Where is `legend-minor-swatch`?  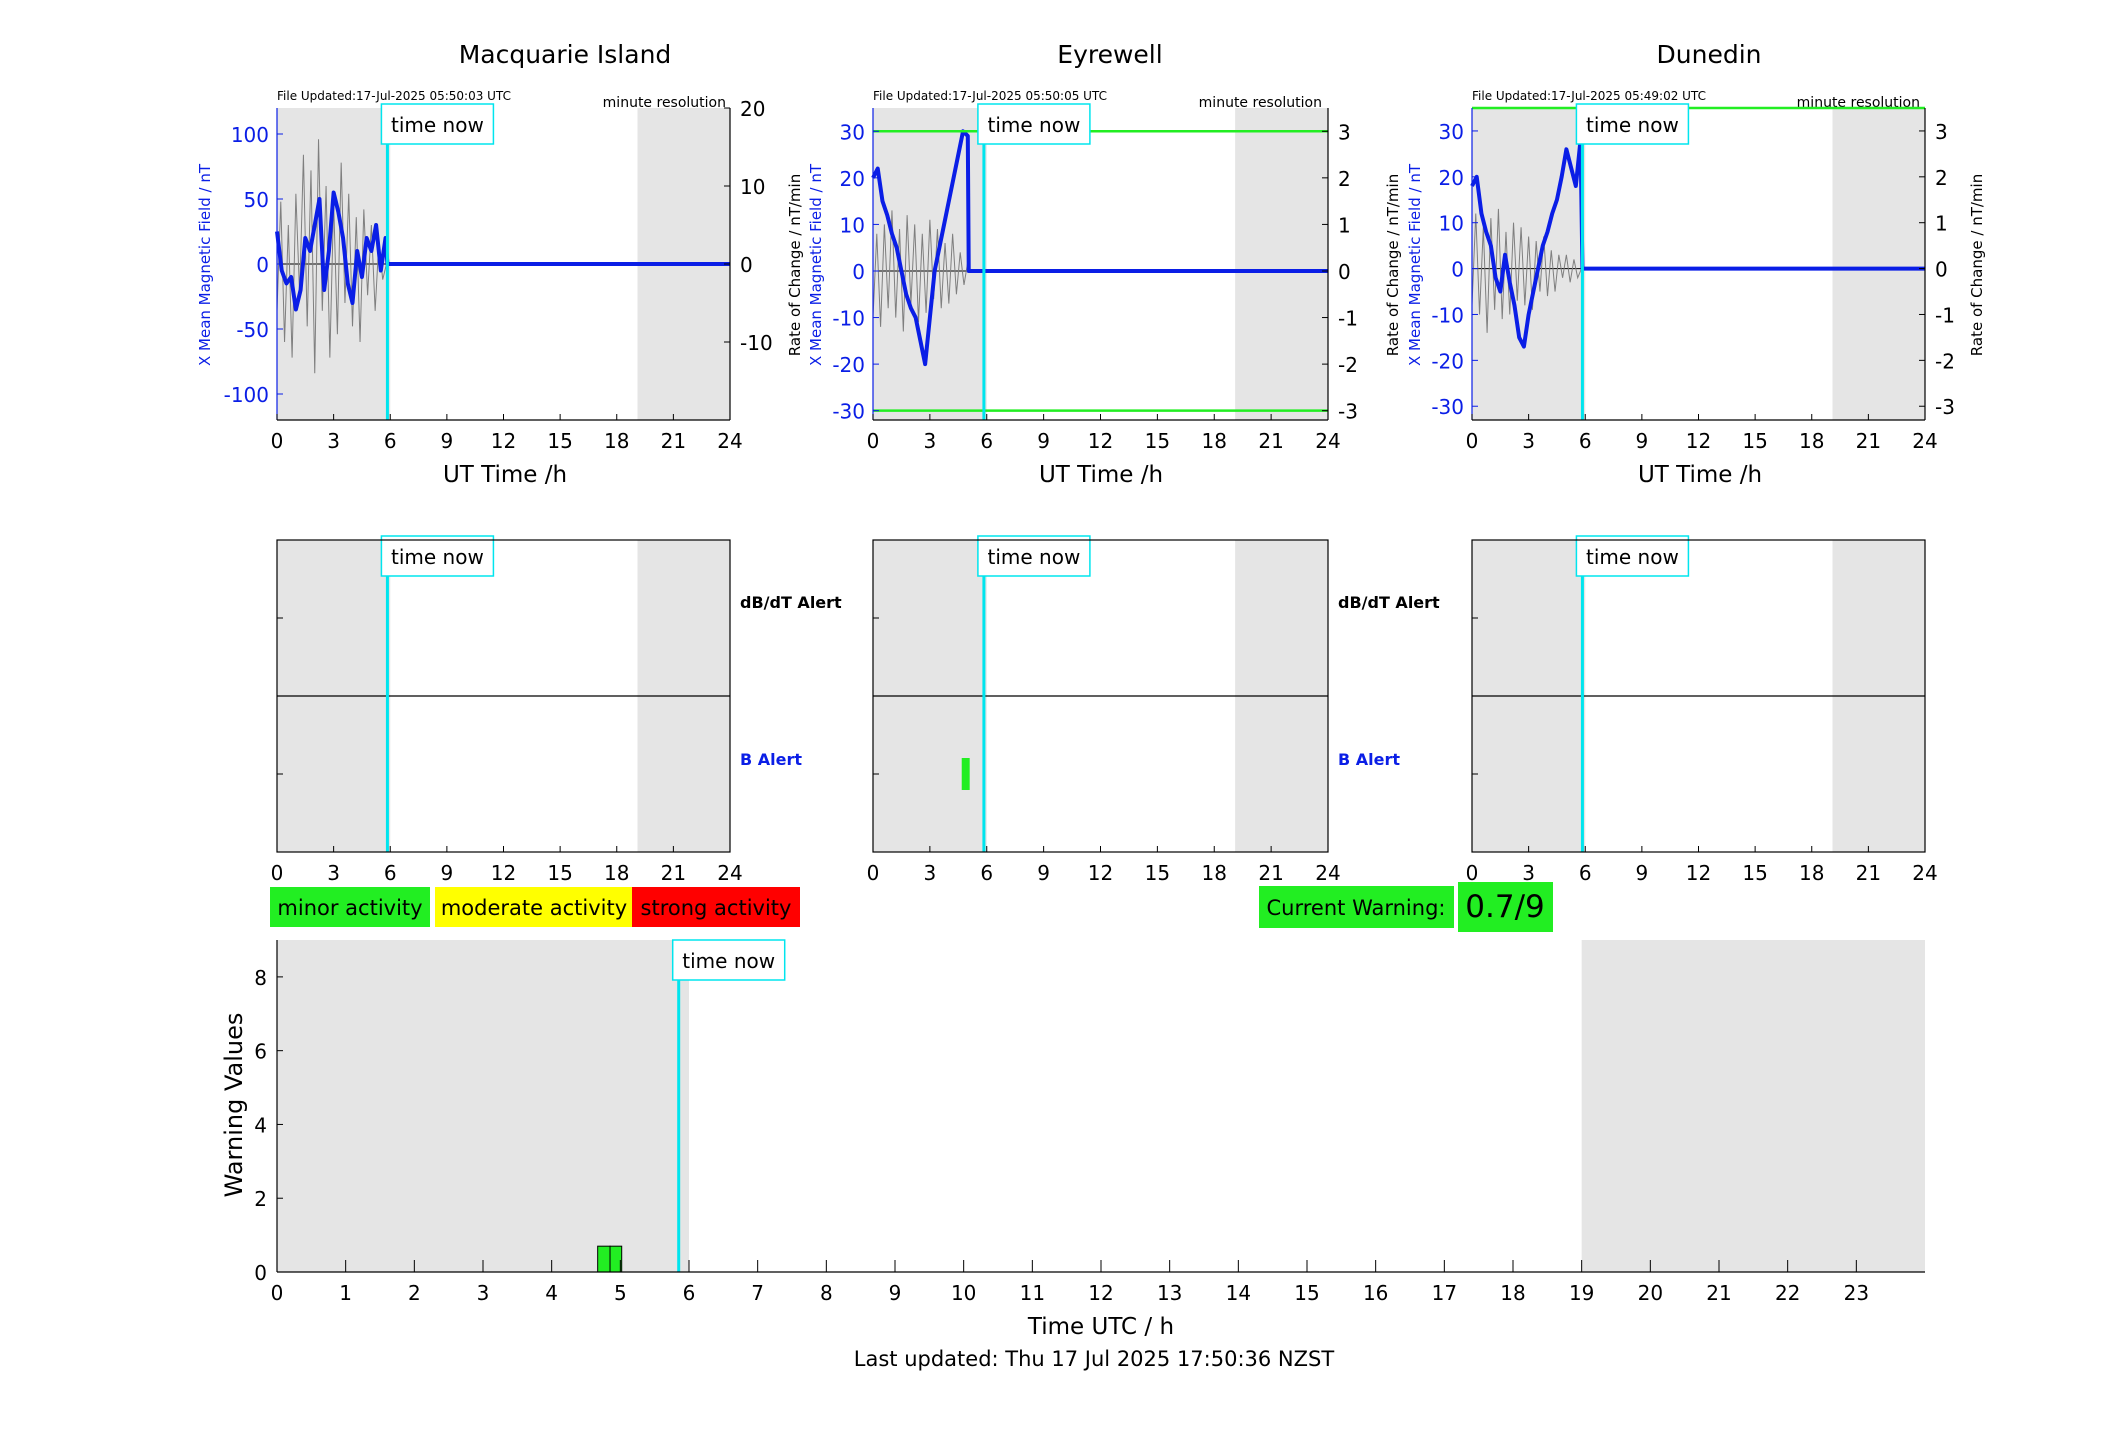
legend-minor-swatch is located at coordinates (350, 907).